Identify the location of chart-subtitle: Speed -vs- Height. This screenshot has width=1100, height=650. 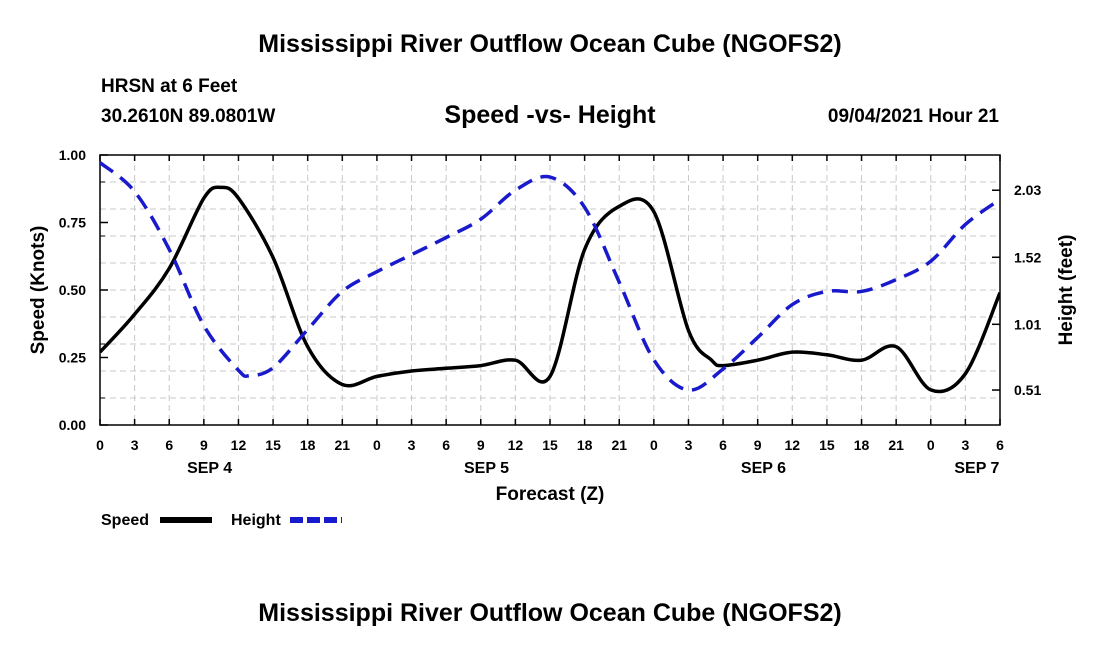
(550, 115).